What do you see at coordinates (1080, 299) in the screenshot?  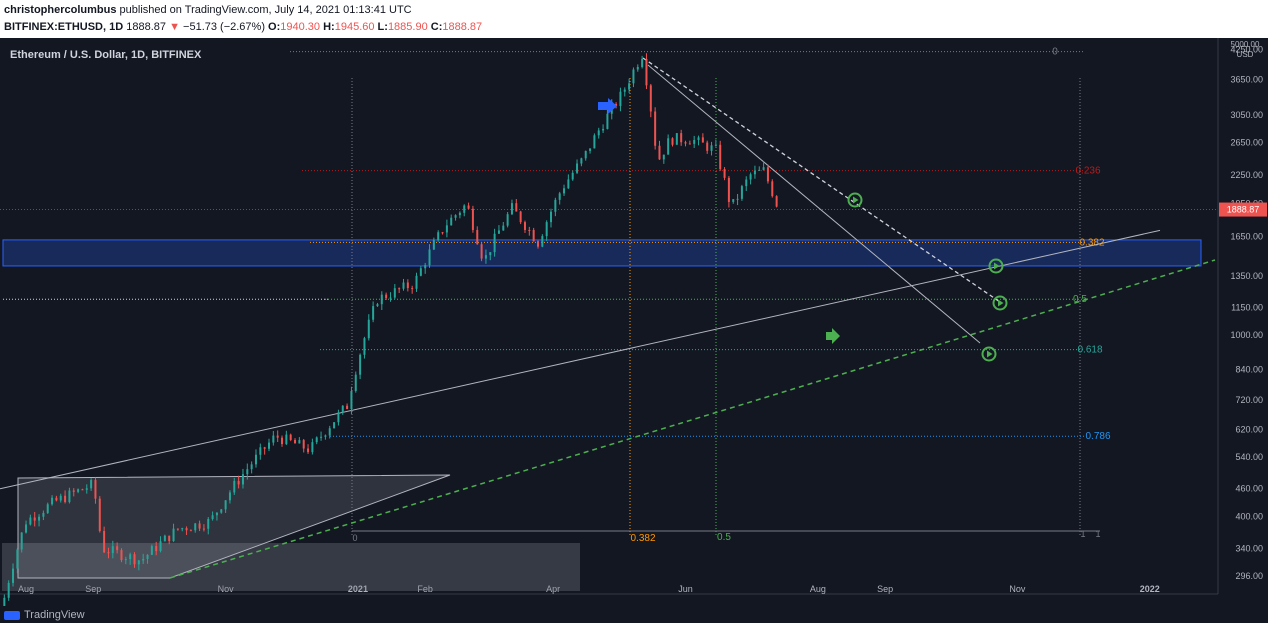 I see `fib-level-label: 0.5` at bounding box center [1080, 299].